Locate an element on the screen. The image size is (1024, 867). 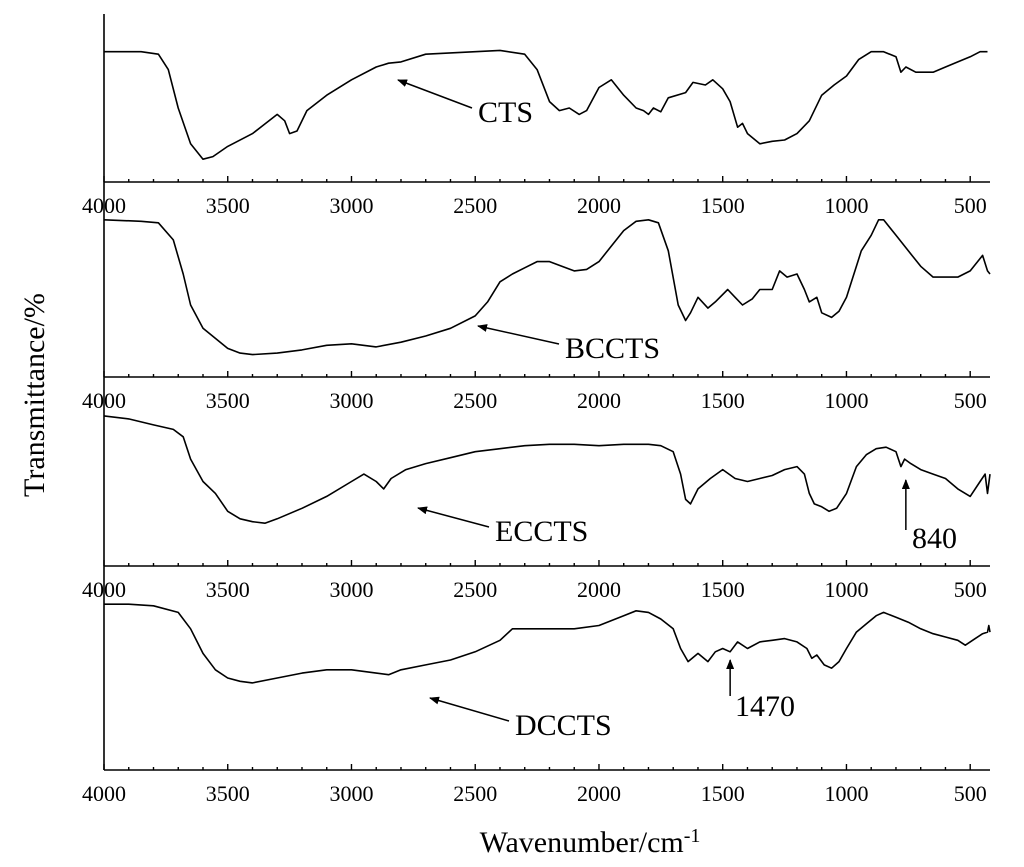
peak-label-840: 840 is located at coordinates (934, 538).